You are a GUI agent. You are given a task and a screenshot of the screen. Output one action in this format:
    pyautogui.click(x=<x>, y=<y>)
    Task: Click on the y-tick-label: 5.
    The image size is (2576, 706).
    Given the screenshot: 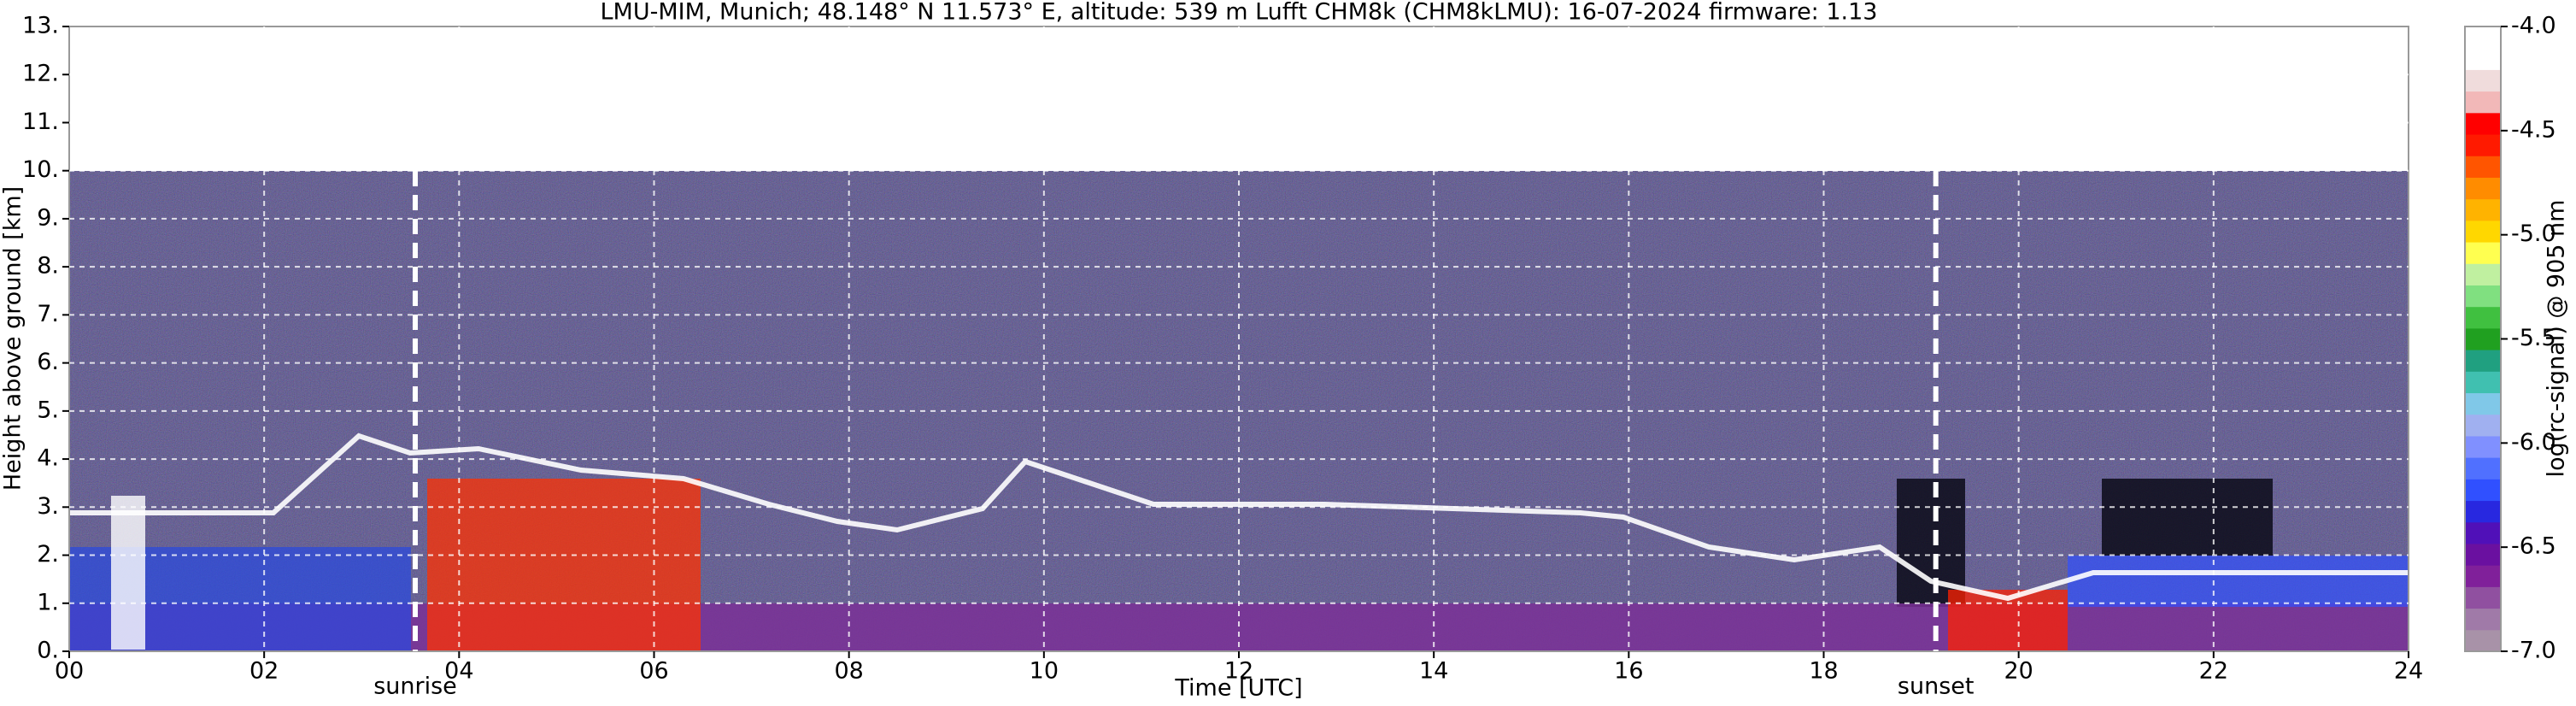 What is the action you would take?
    pyautogui.click(x=48, y=410)
    